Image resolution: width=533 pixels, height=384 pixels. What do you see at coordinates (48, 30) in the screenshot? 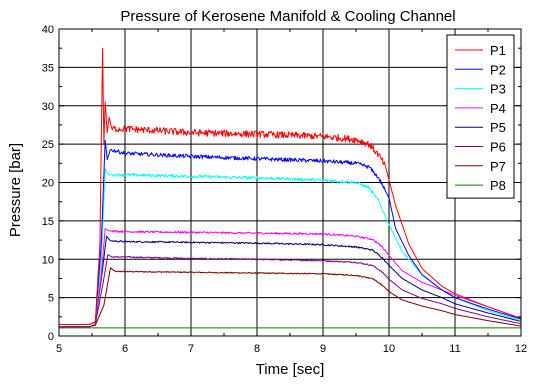
I see `y-tick-label: 40` at bounding box center [48, 30].